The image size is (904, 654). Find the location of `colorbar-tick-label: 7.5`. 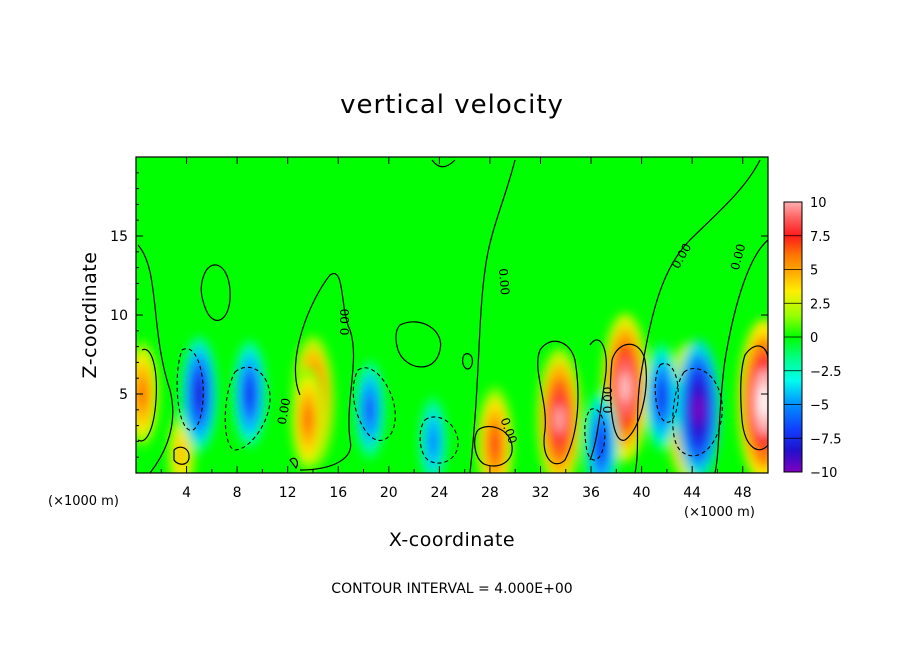

colorbar-tick-label: 7.5 is located at coordinates (820, 237).